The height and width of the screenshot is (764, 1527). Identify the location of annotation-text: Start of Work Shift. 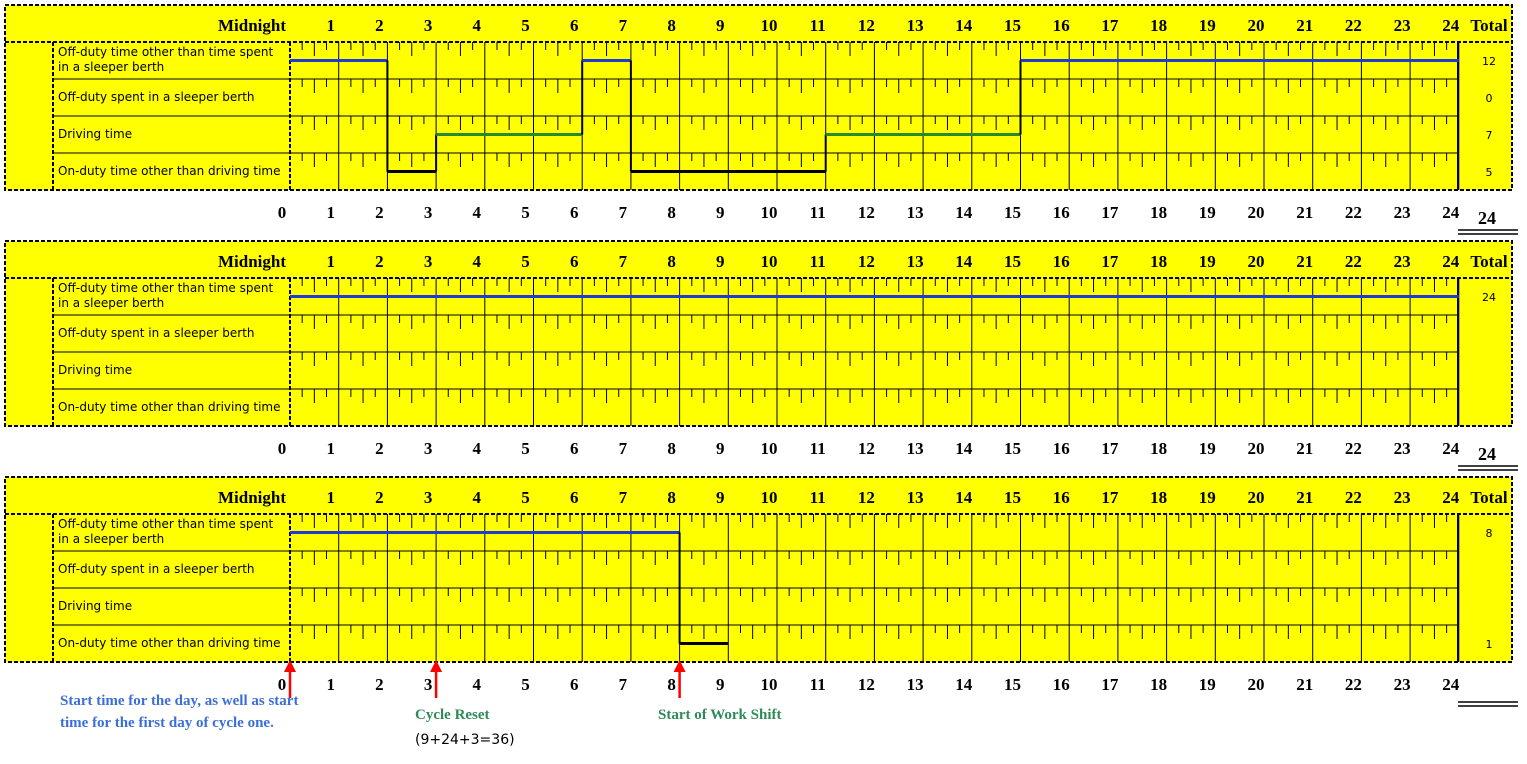
(719, 715).